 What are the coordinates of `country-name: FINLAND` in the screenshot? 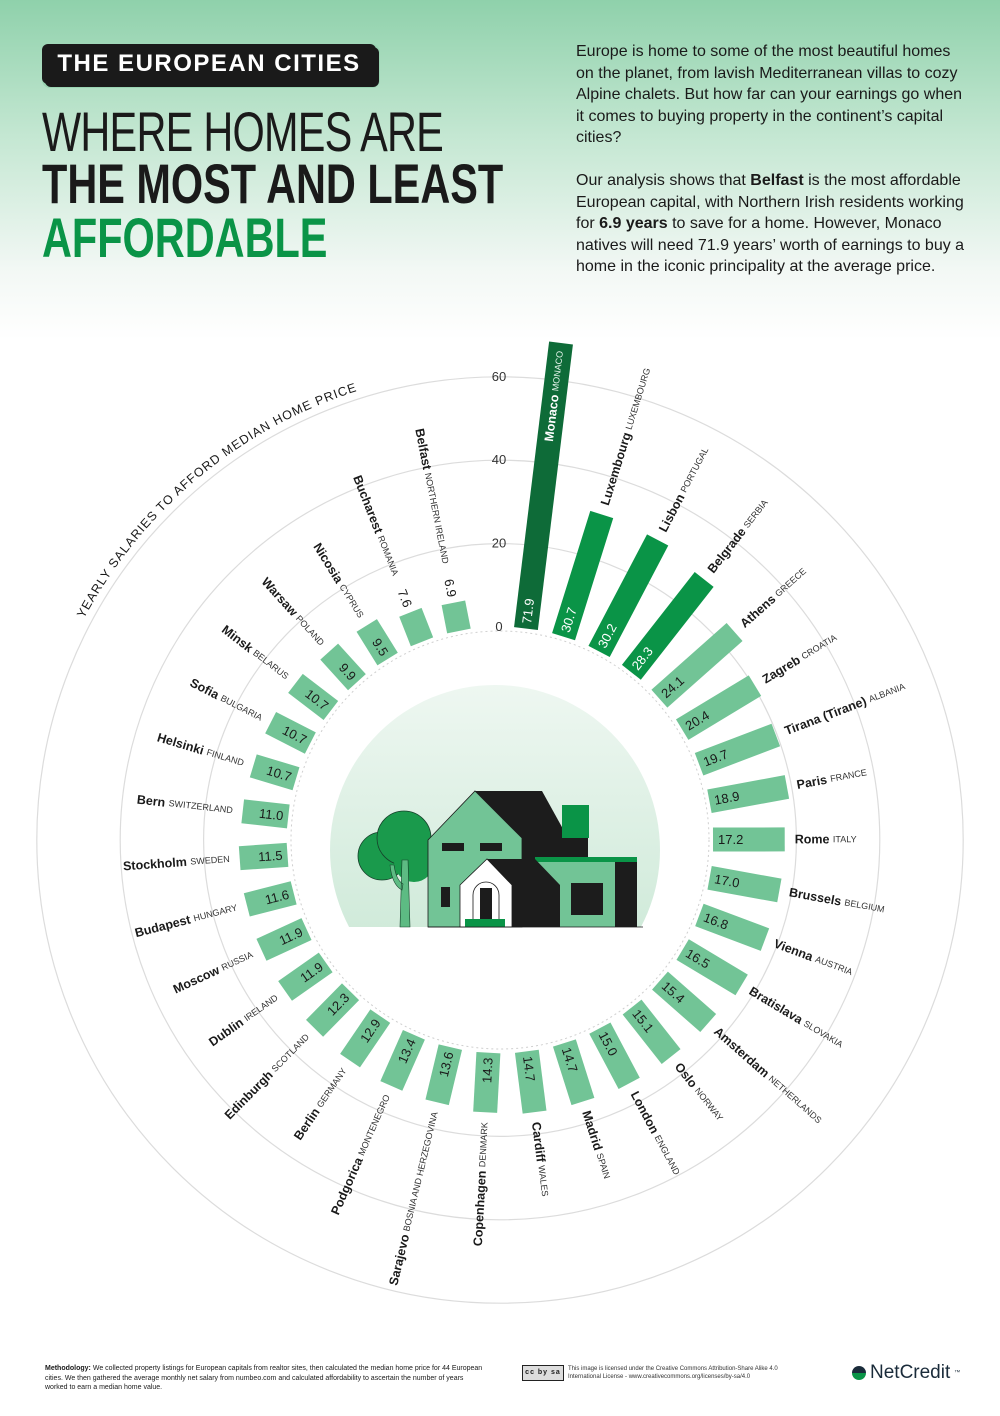 It's located at (225, 757).